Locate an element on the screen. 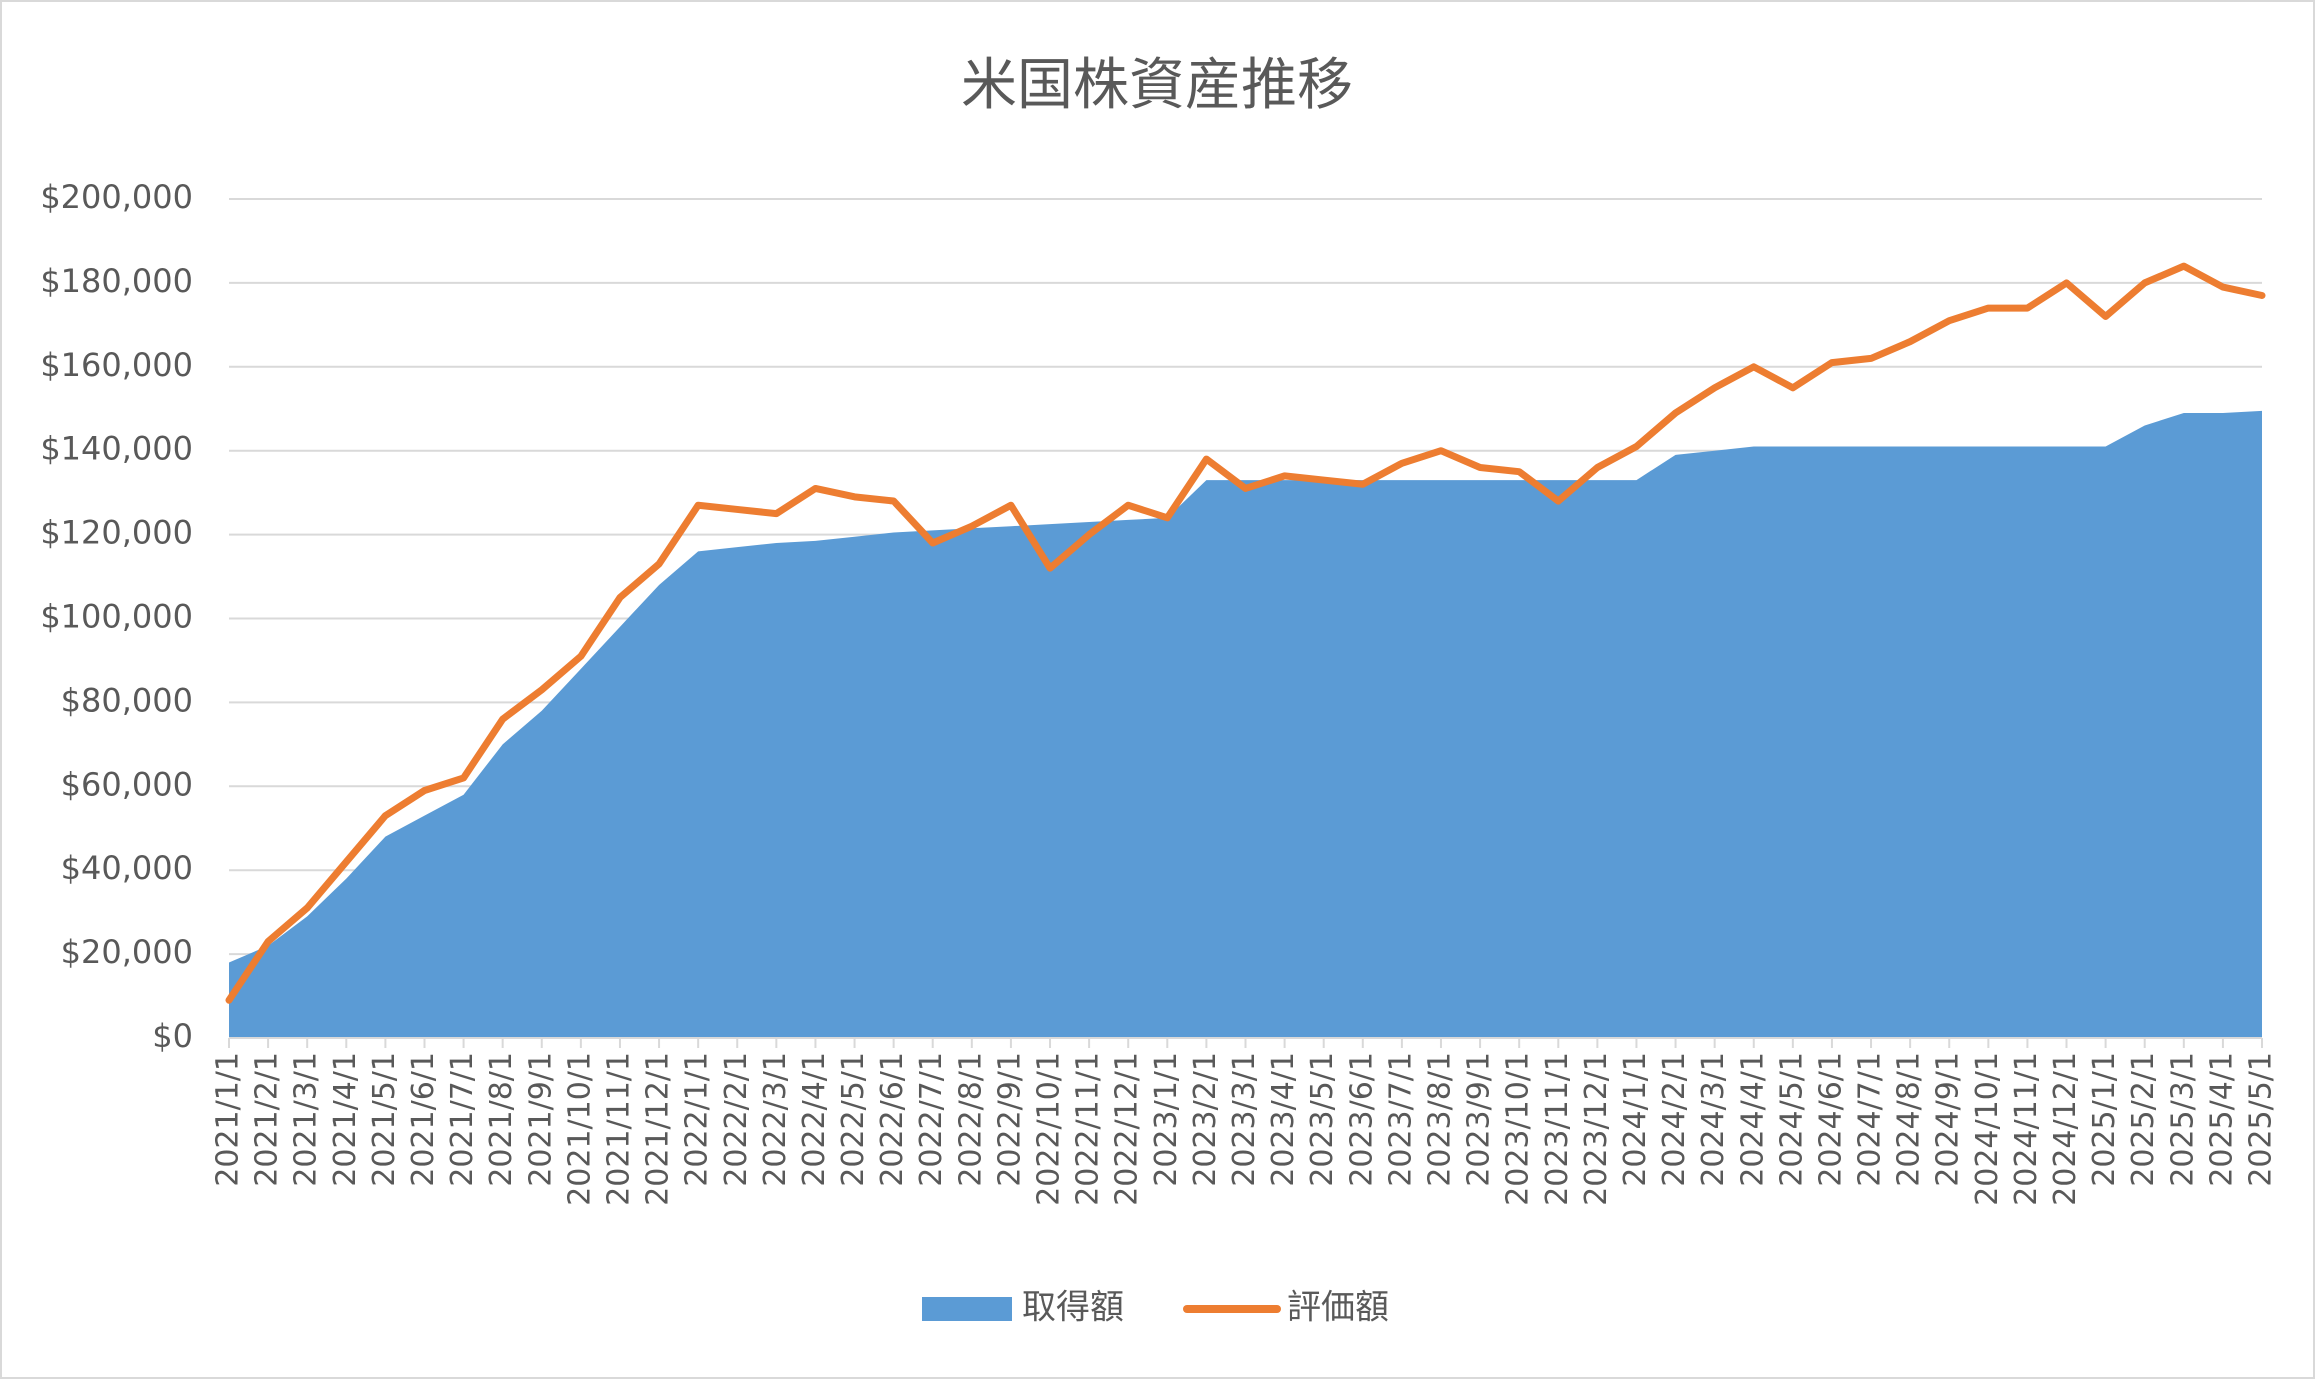  x-tick-label: 2024/7/1 is located at coordinates (1870, 1119).